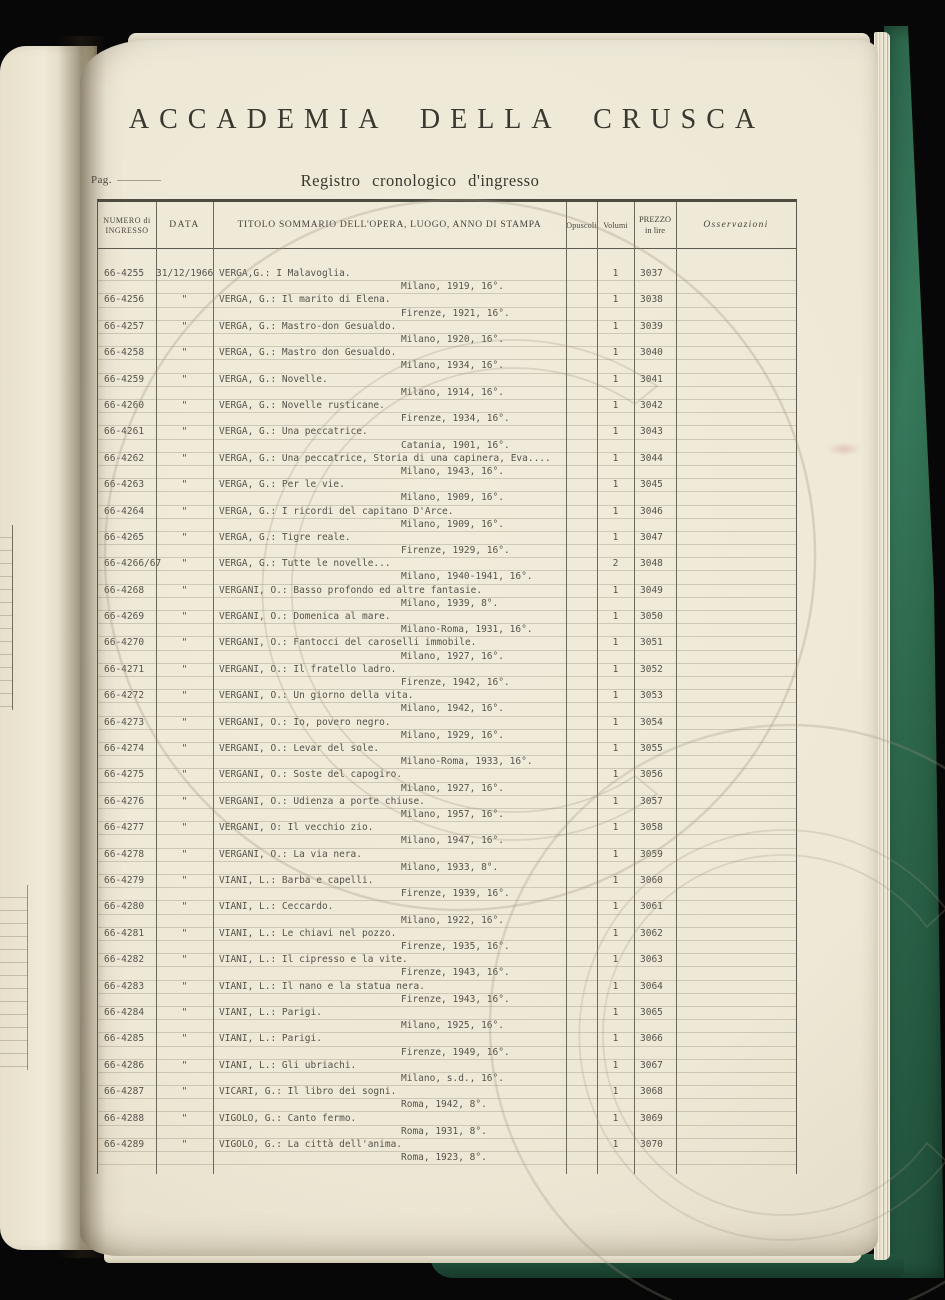  What do you see at coordinates (447, 868) in the screenshot?
I see `row-imprint-line: Milano, 1933, 8°.` at bounding box center [447, 868].